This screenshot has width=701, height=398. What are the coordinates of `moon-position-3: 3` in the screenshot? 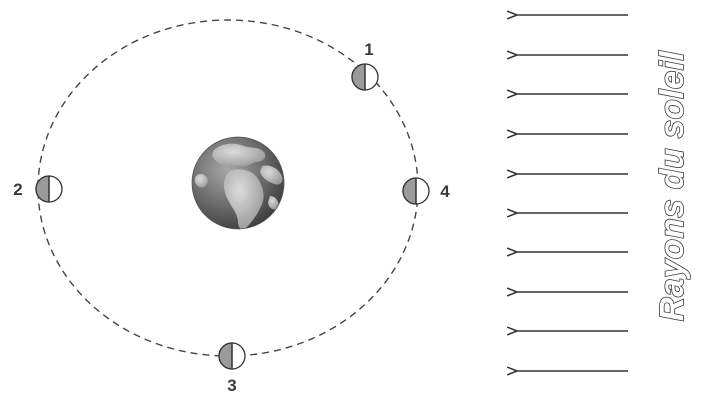 It's located at (232, 368).